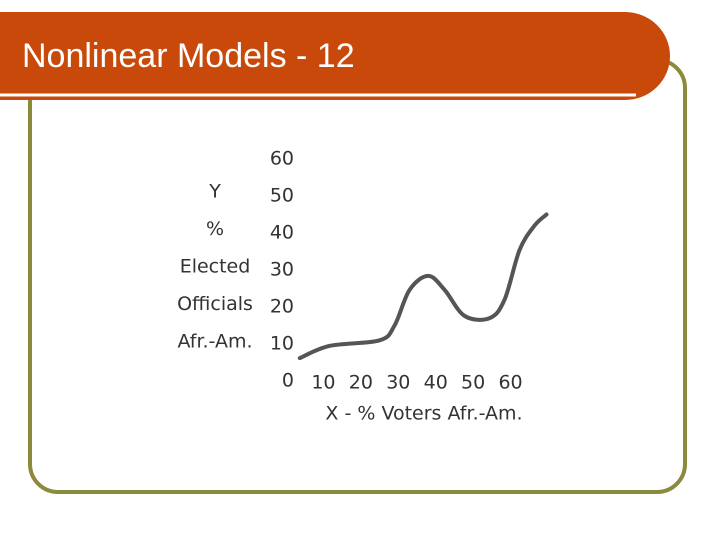 The width and height of the screenshot is (720, 540). I want to click on y-axis-label: Afr.-Am., so click(214, 342).